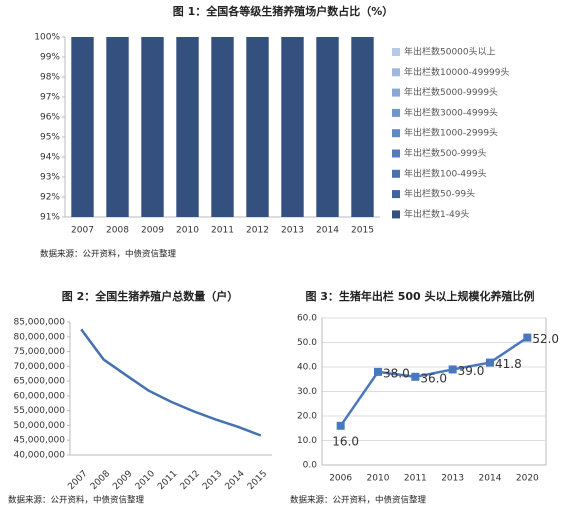 The height and width of the screenshot is (518, 566). I want to click on y-tick-label: 92%, so click(50, 198).